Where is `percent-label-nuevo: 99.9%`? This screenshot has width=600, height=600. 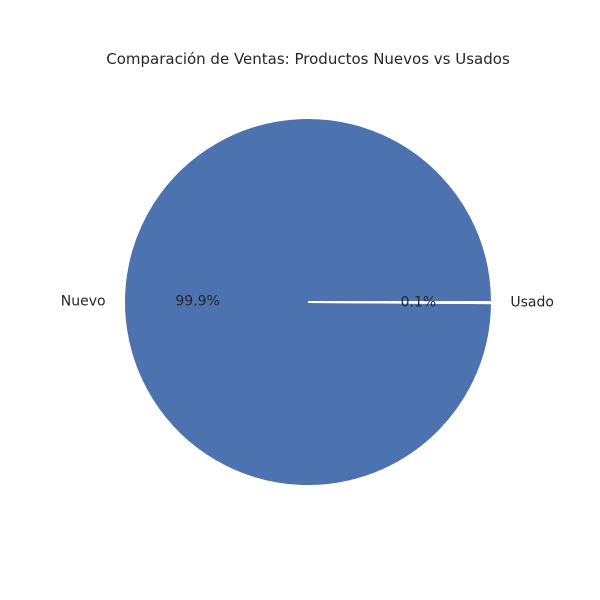 percent-label-nuevo: 99.9% is located at coordinates (197, 302).